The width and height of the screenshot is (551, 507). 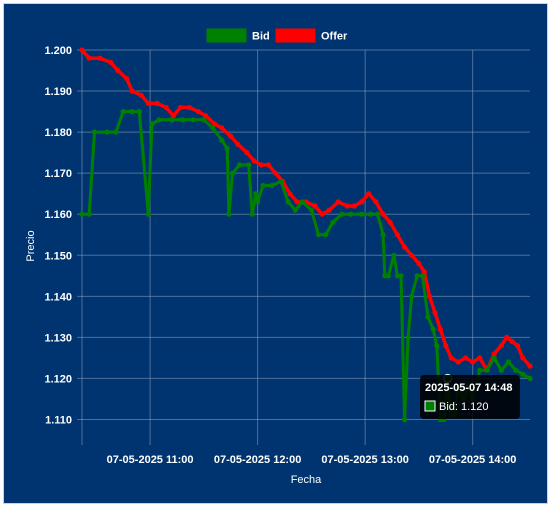 What do you see at coordinates (238, 35) in the screenshot?
I see `legend-item-bid: Bid` at bounding box center [238, 35].